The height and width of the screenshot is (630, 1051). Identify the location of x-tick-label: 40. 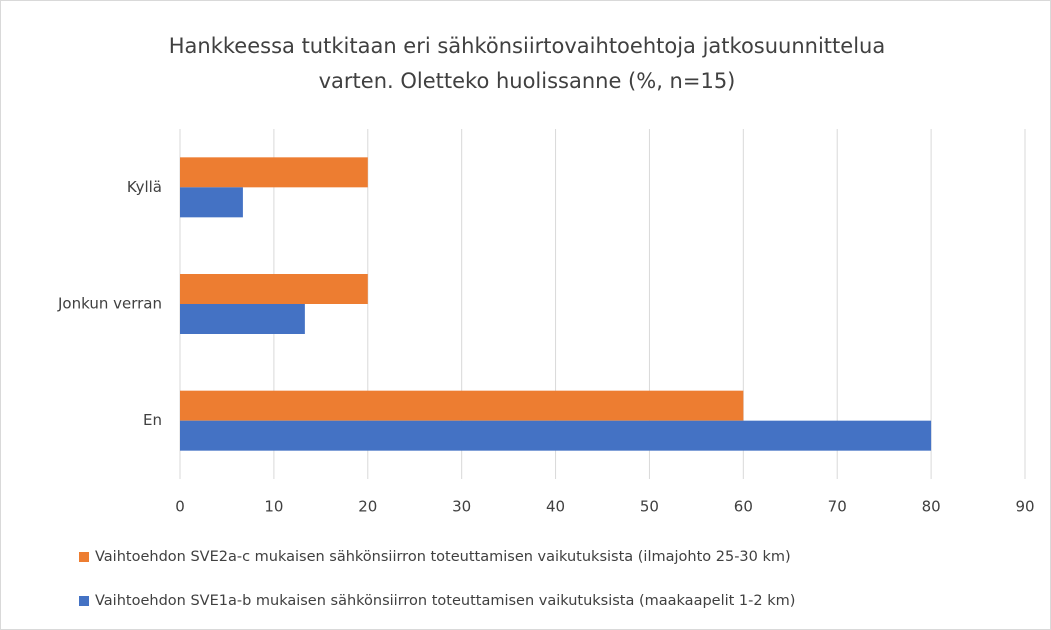
(555, 507).